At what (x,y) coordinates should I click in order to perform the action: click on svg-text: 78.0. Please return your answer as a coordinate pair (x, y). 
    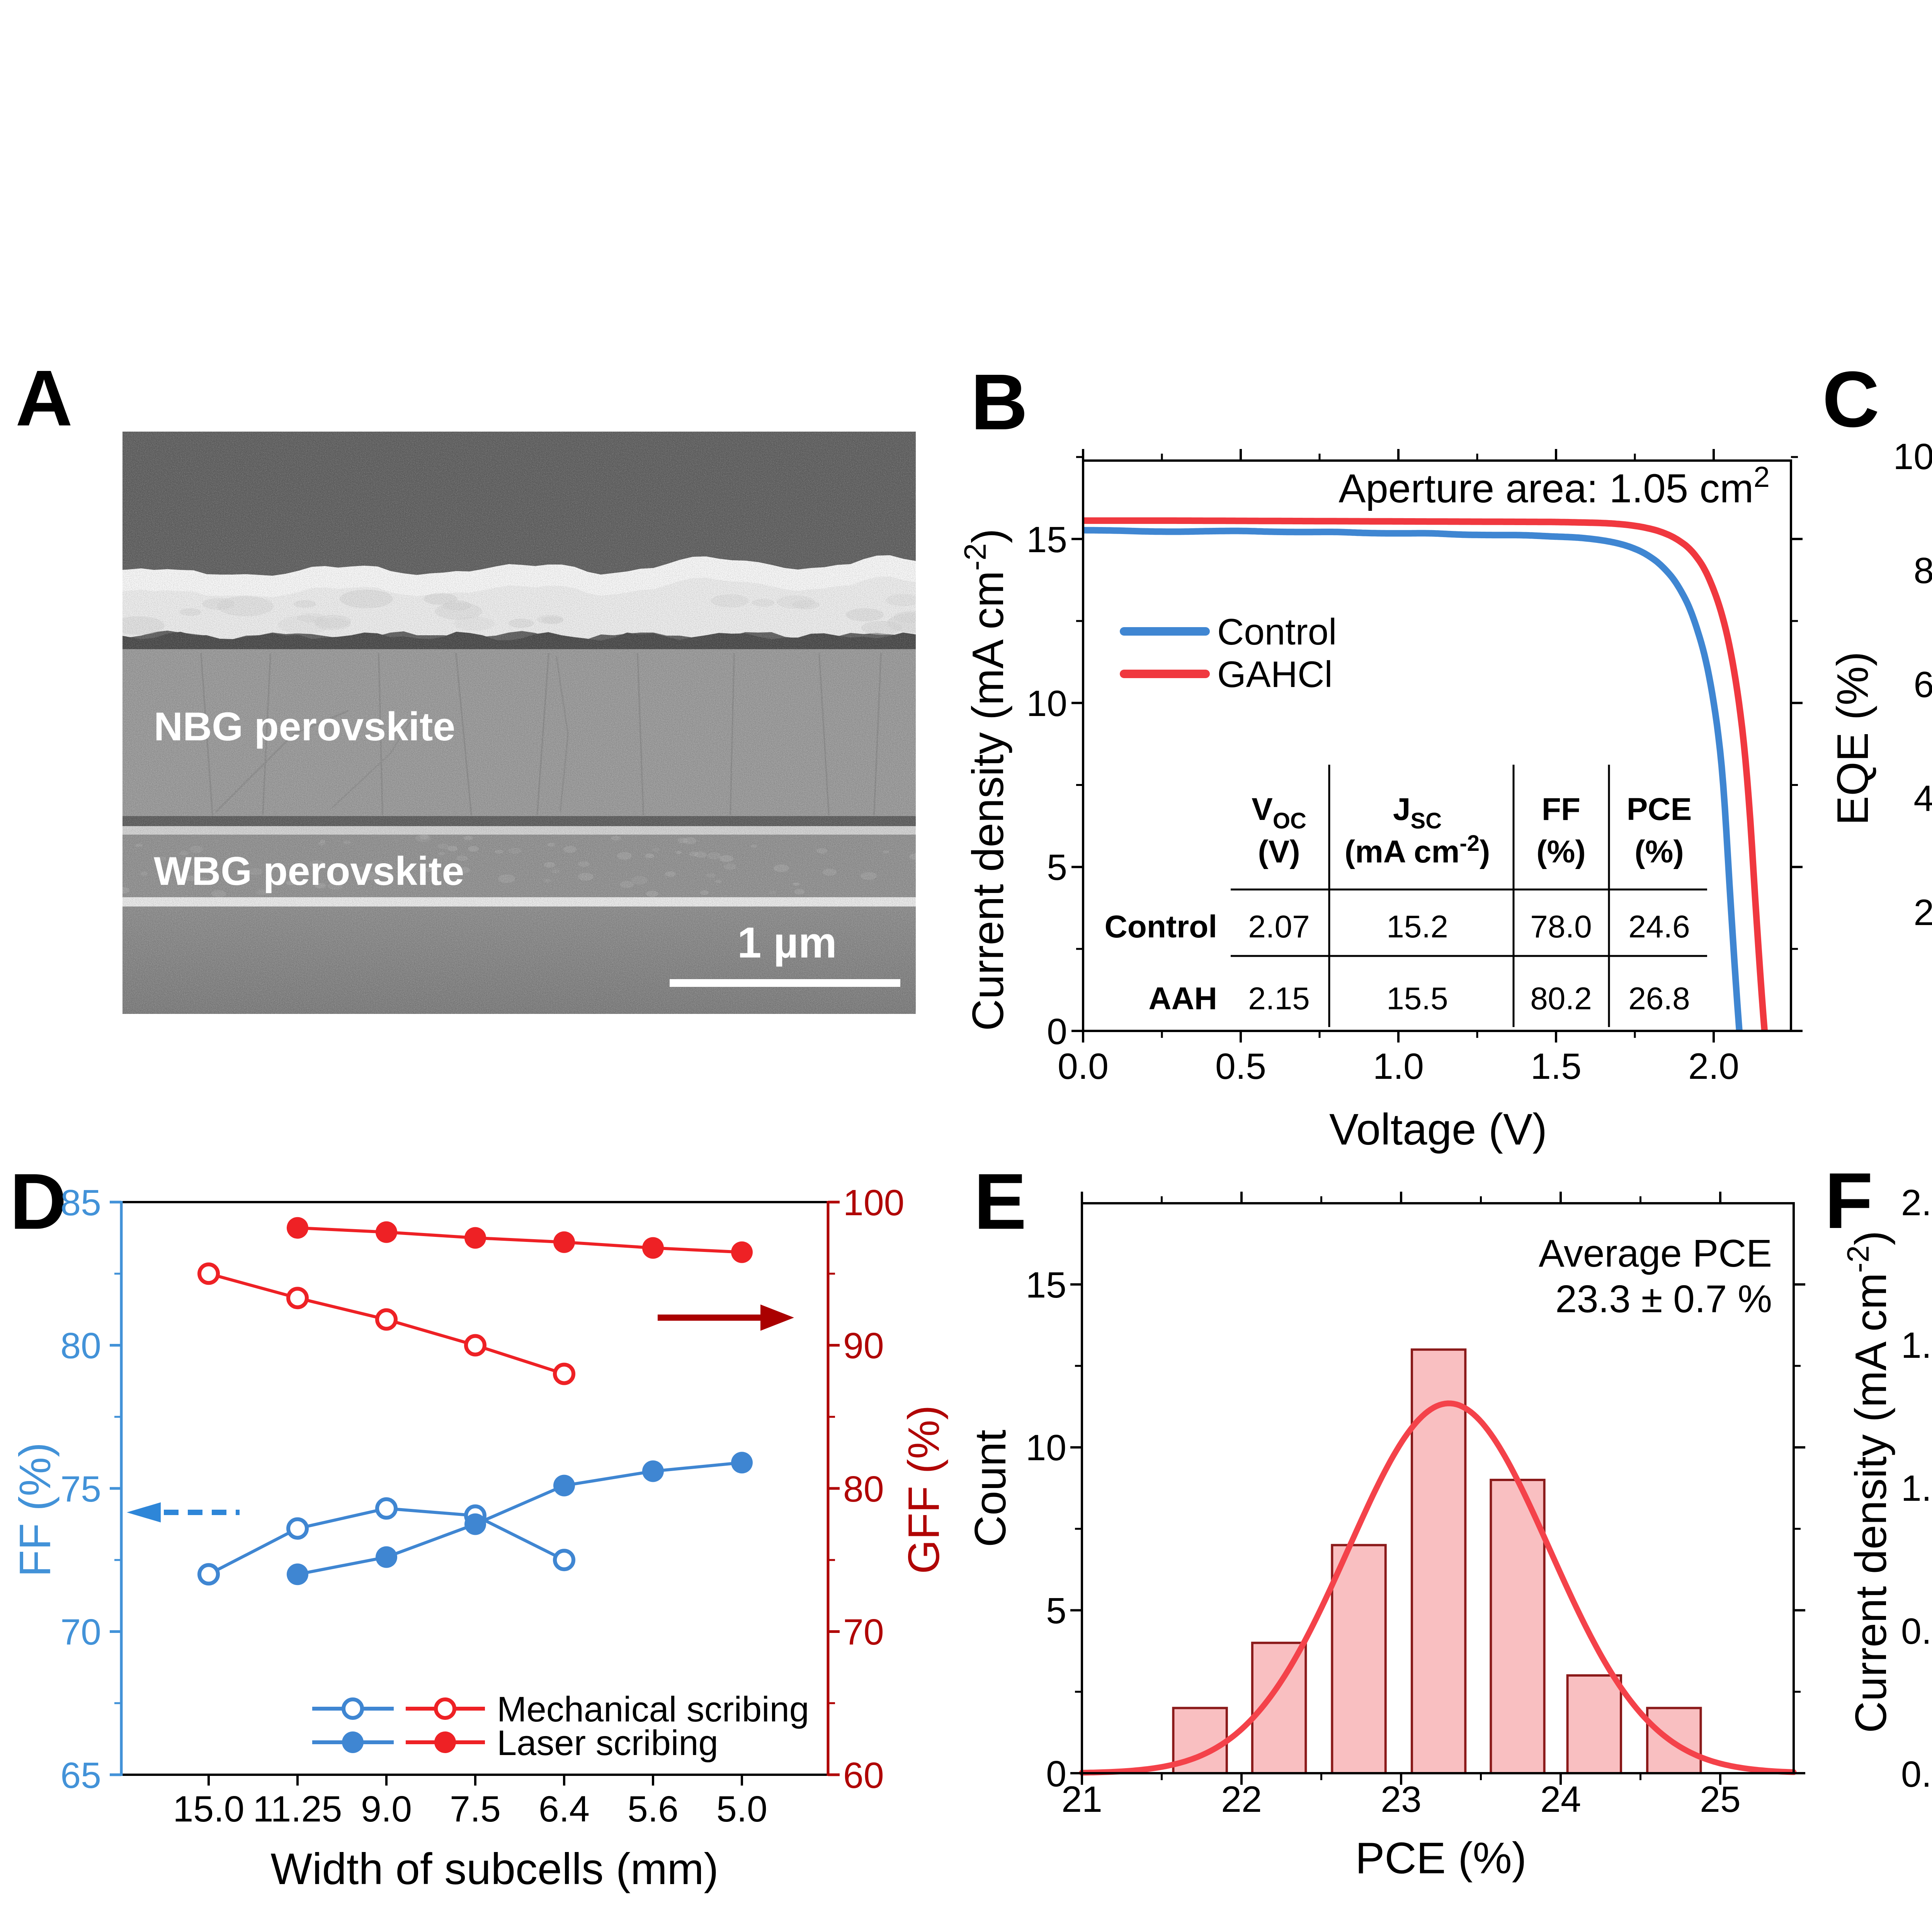
    Looking at the image, I should click on (1561, 927).